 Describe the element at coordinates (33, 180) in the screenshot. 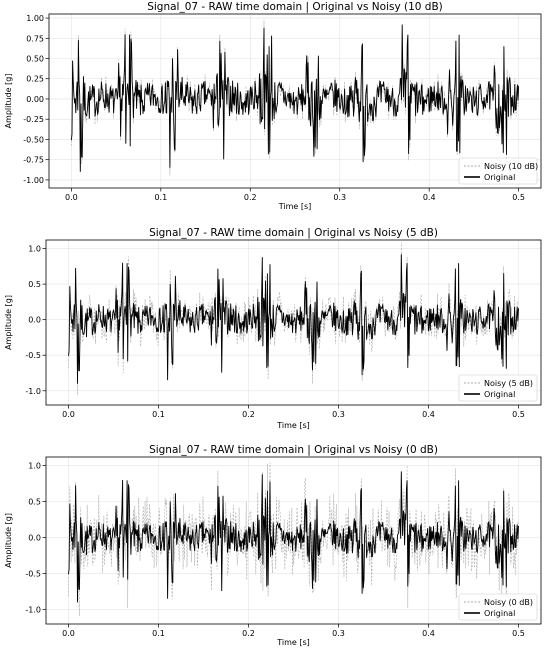

I see `y-tick-label: -1.00` at that location.